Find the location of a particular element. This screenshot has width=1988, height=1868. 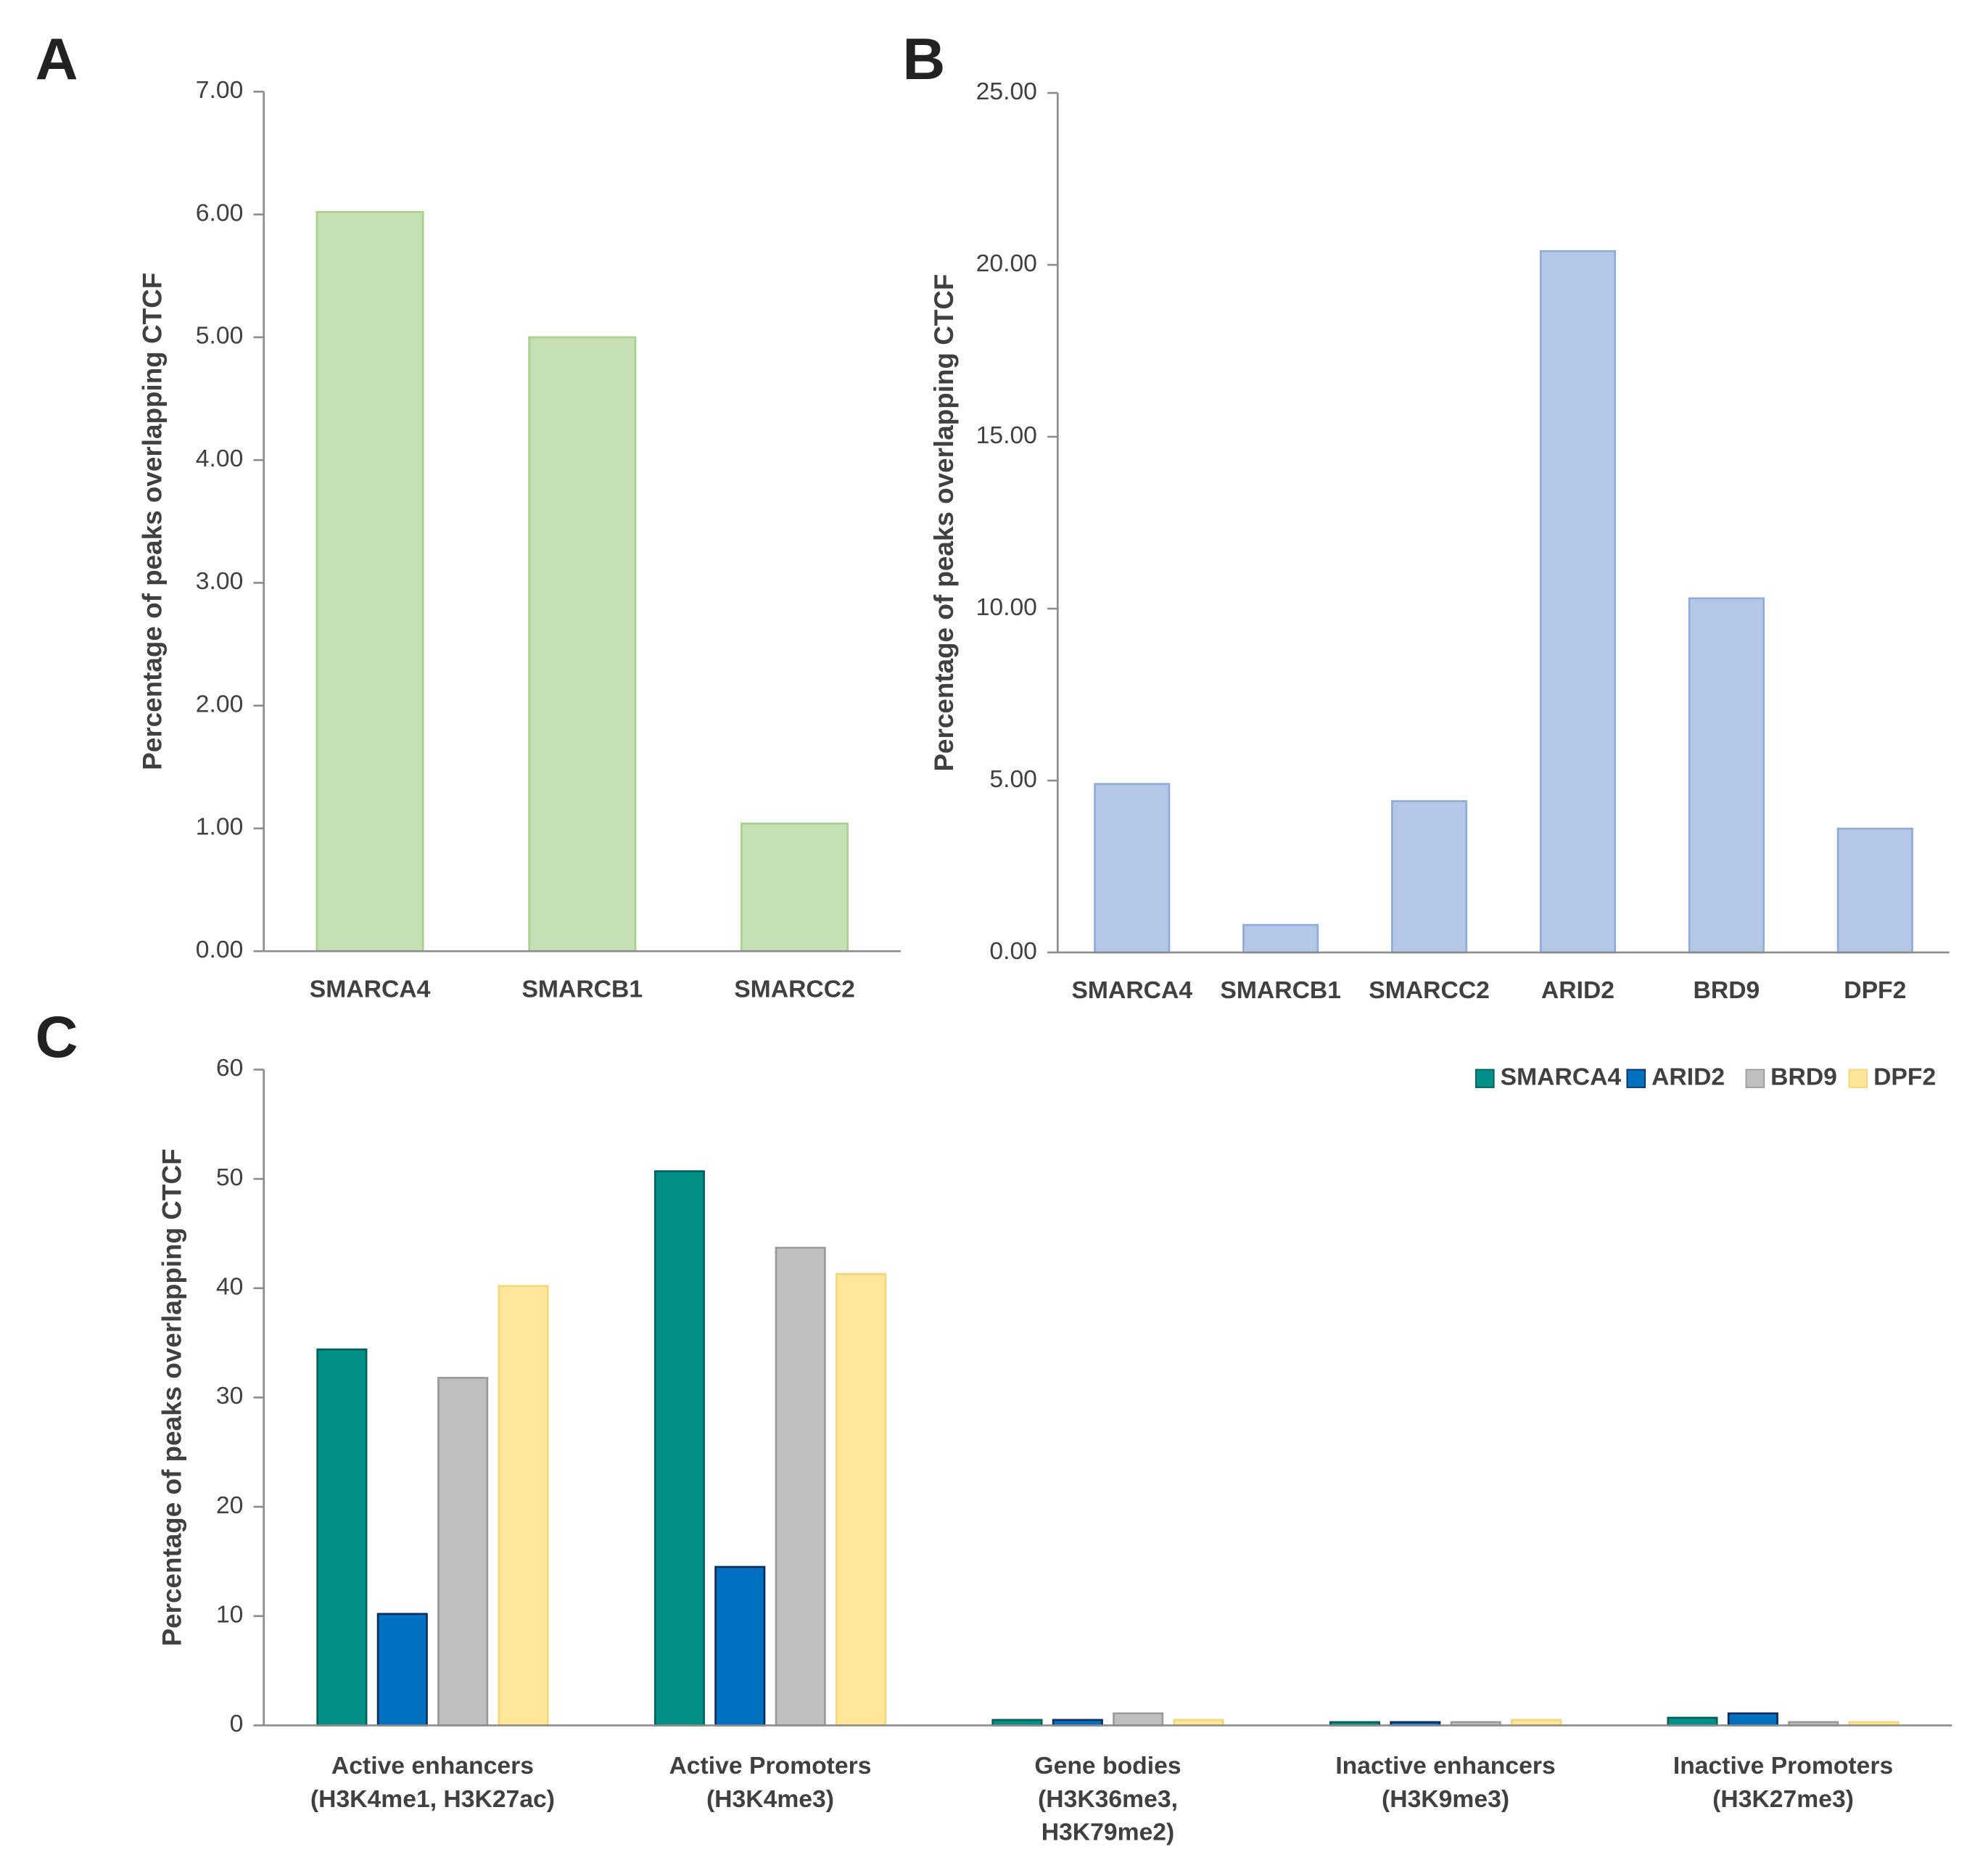

y-tick-label: 10 is located at coordinates (229, 1615).